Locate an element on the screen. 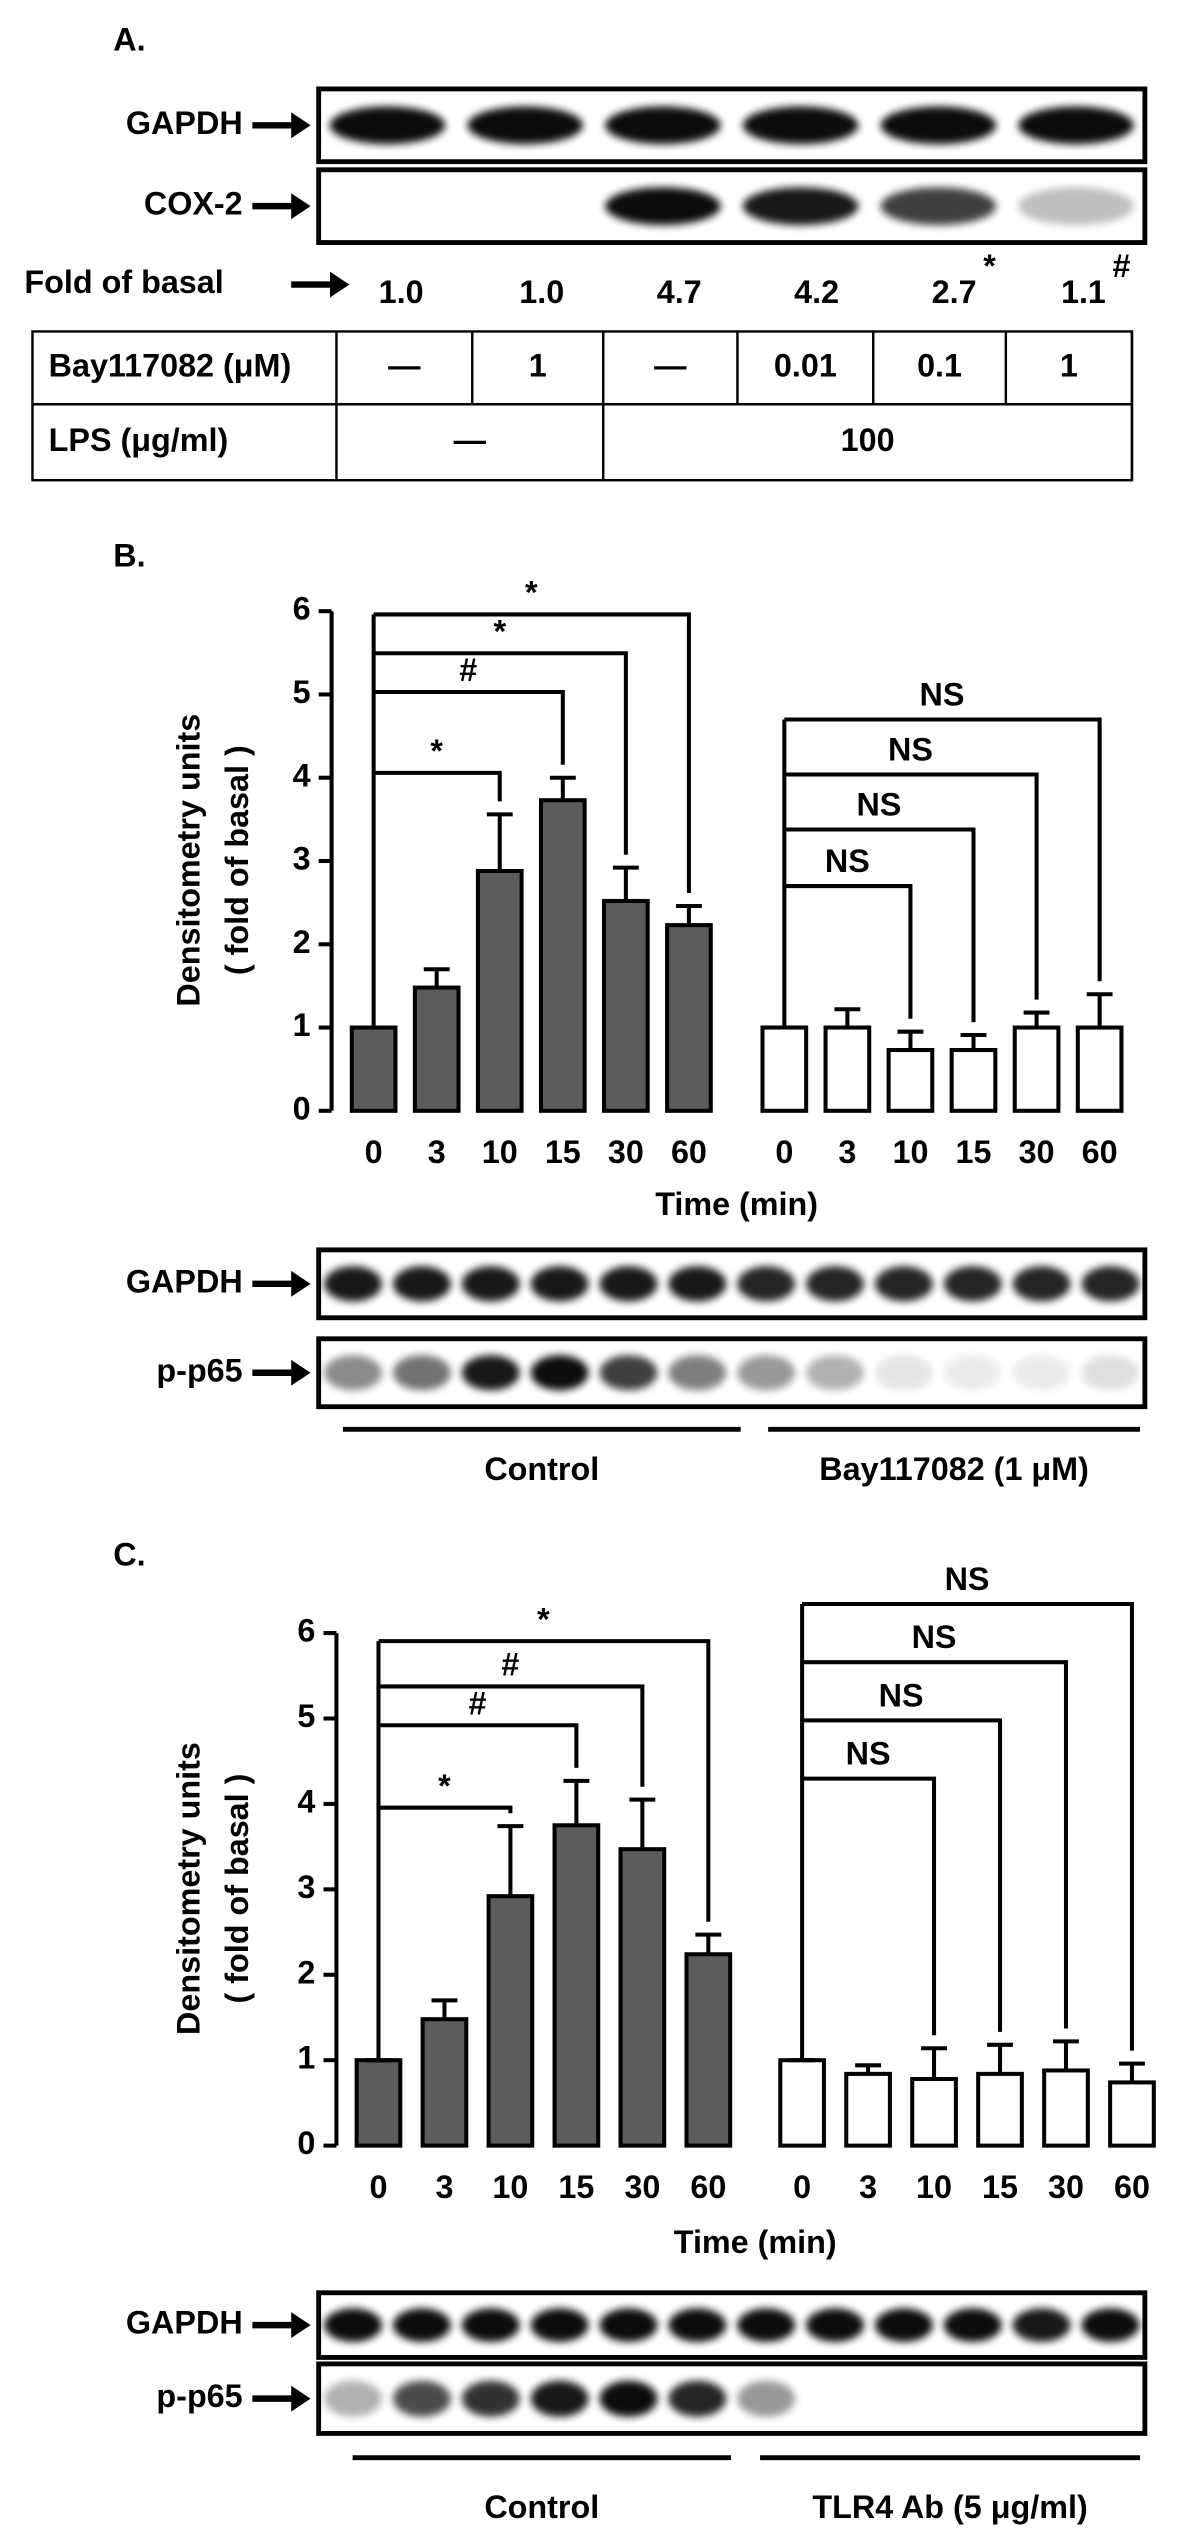 The image size is (1200, 2545). panel-label: C. is located at coordinates (129, 1555).